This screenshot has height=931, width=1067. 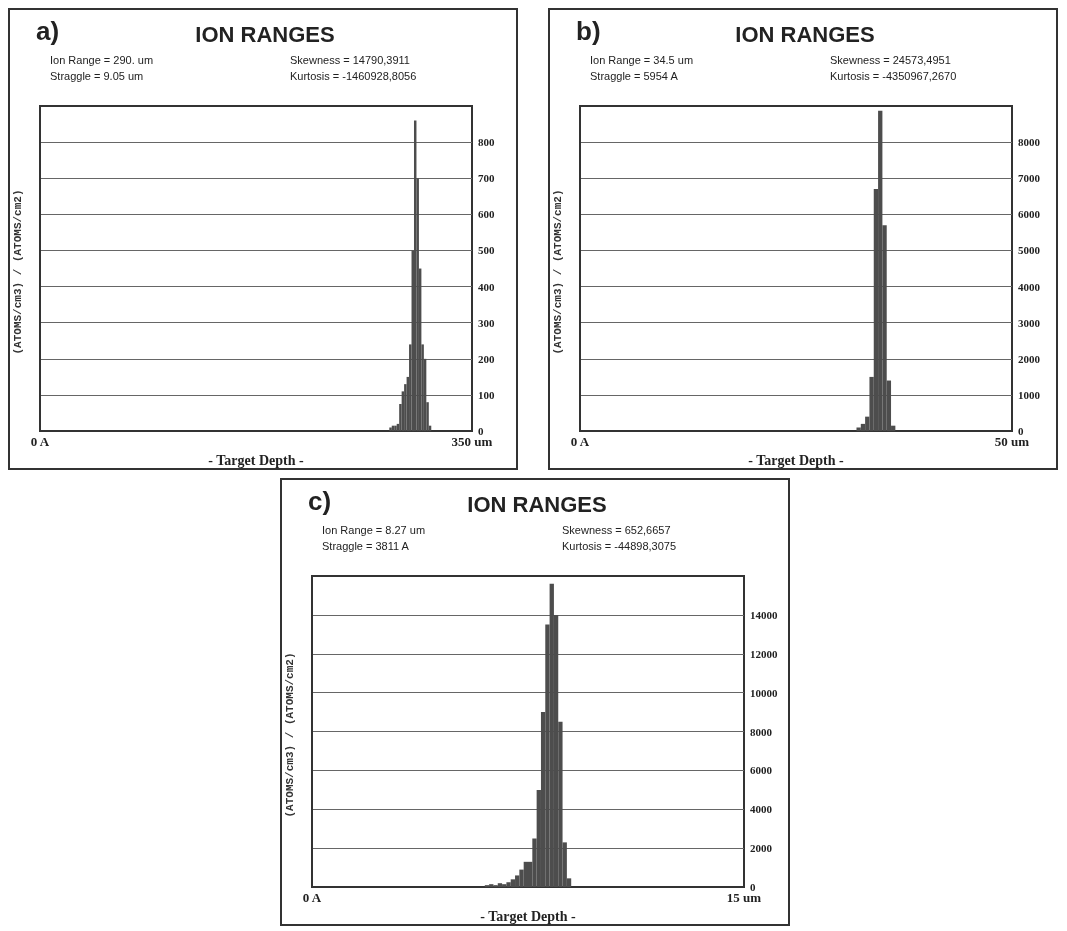 I want to click on text: Skewness = 652,6657, so click(x=616, y=529).